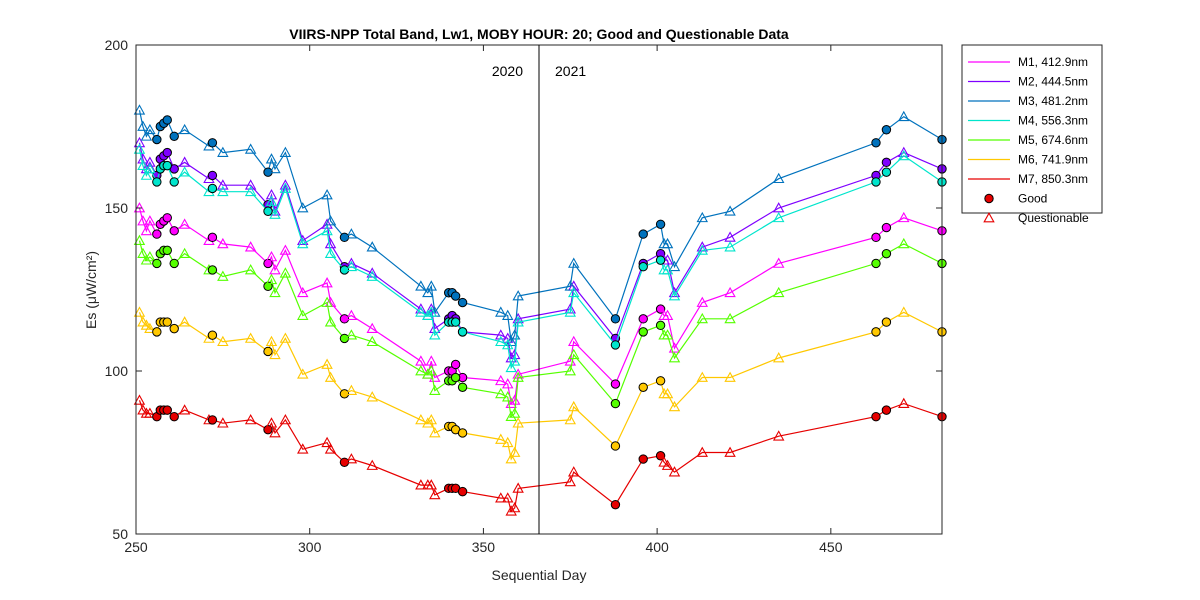  I want to click on y-axis-label: Es (μW/cm²), so click(91, 290).